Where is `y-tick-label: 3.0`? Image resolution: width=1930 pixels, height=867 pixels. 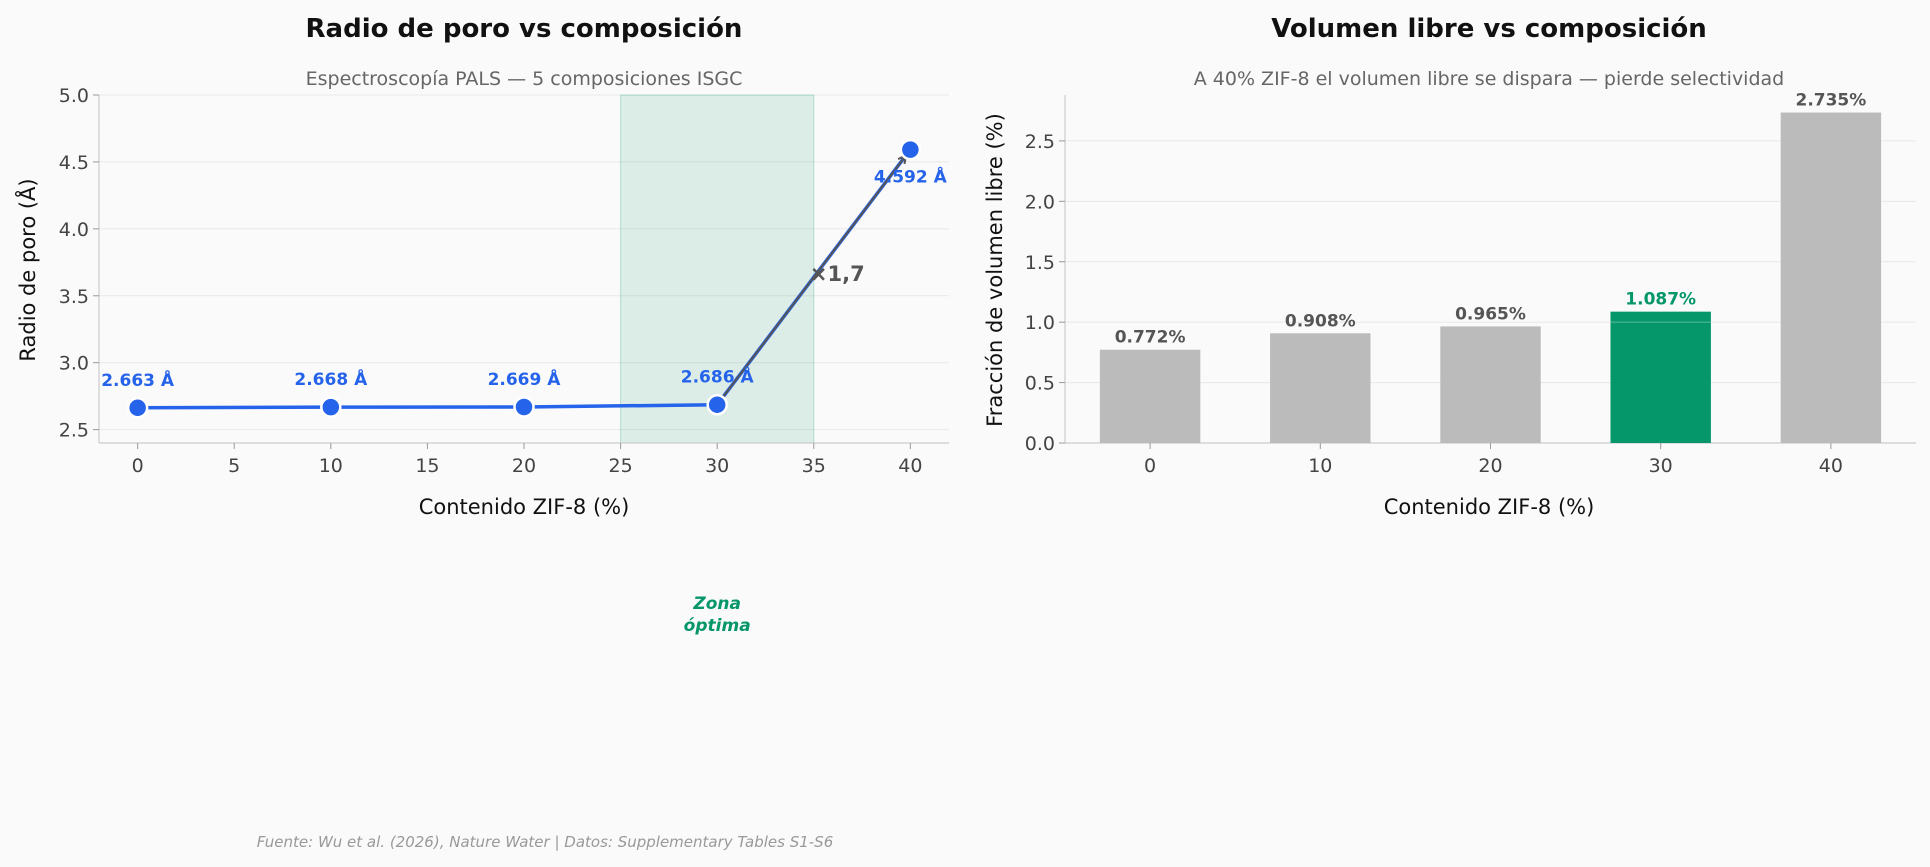 y-tick-label: 3.0 is located at coordinates (74, 364).